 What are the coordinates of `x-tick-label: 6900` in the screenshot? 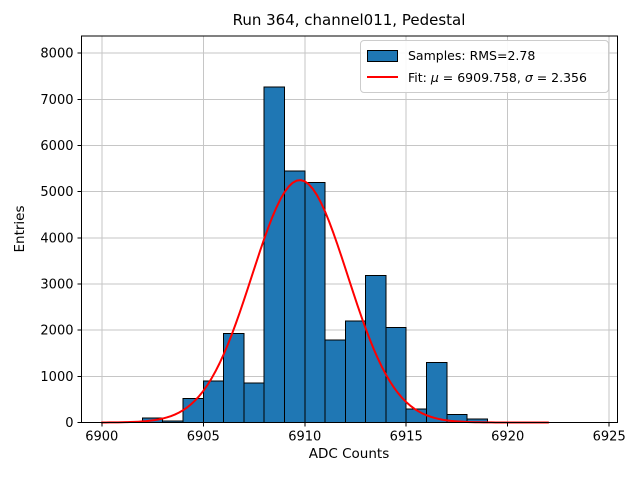 It's located at (101, 437).